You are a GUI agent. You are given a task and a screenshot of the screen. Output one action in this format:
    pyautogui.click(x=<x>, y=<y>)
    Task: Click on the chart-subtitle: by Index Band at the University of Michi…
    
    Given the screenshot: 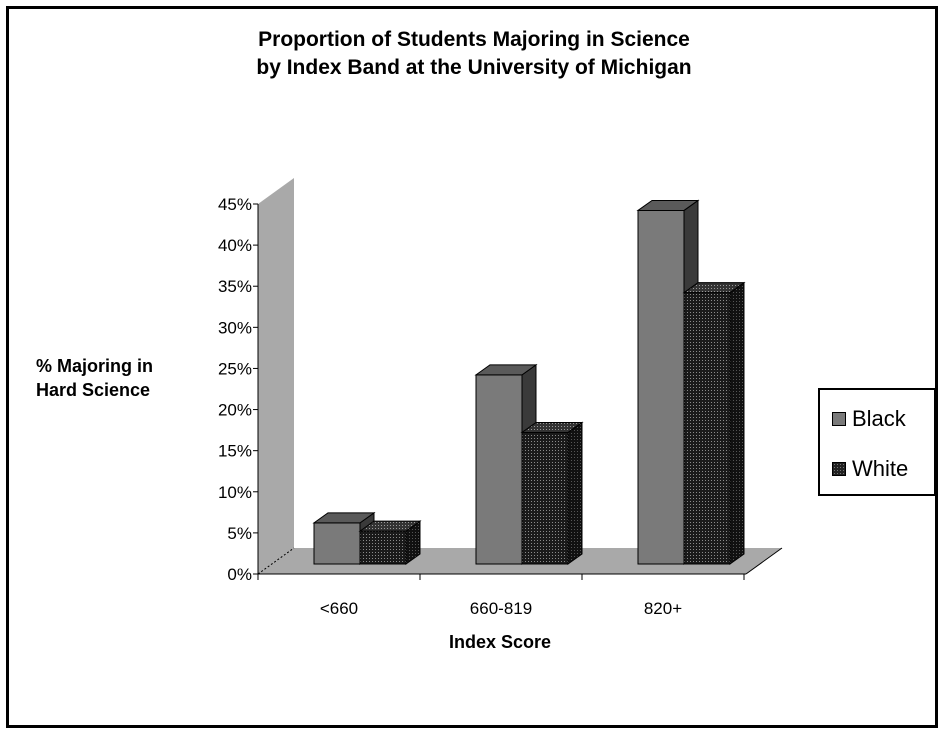 What is the action you would take?
    pyautogui.click(x=474, y=67)
    